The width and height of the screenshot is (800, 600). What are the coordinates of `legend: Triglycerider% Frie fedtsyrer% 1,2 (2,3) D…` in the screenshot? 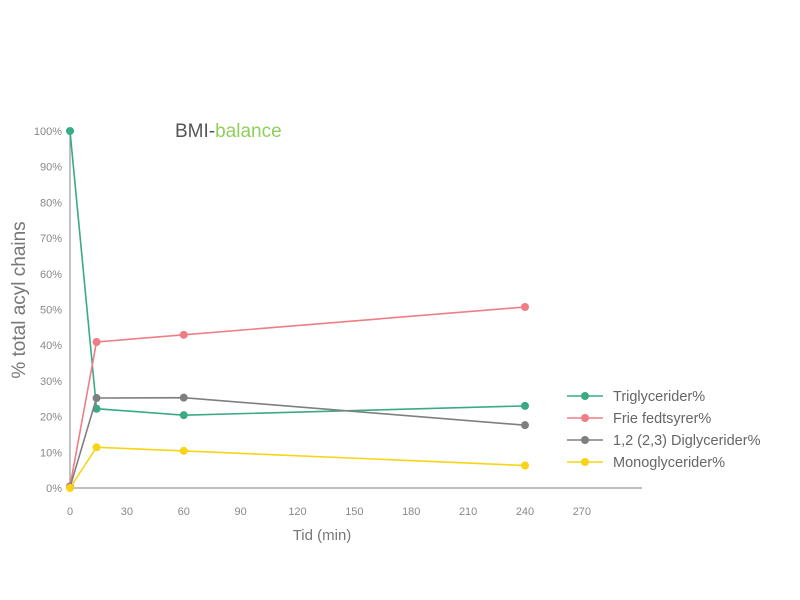 It's located at (664, 430).